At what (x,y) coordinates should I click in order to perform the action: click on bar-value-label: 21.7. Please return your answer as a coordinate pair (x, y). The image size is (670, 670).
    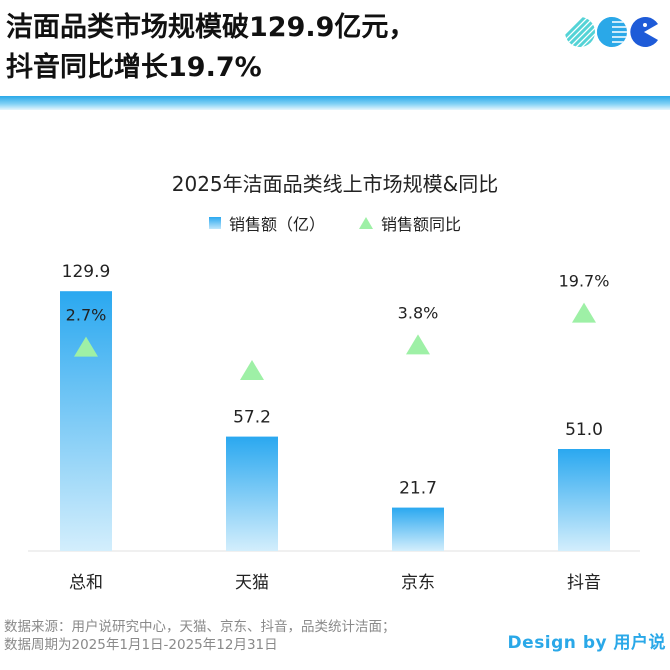
    Looking at the image, I should click on (418, 489).